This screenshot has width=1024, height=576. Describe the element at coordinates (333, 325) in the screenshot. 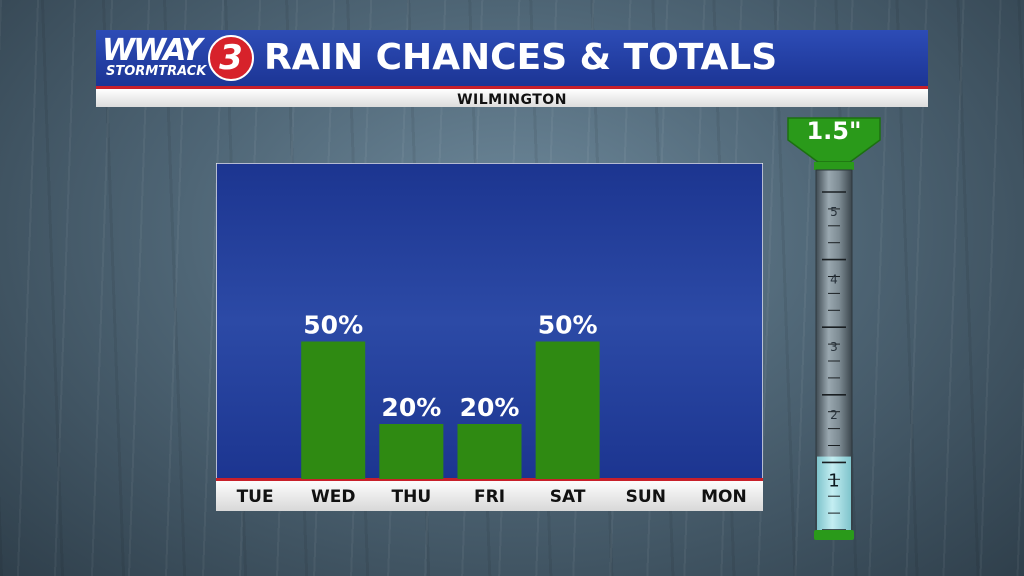

I see `data-label-wed: 50%` at that location.